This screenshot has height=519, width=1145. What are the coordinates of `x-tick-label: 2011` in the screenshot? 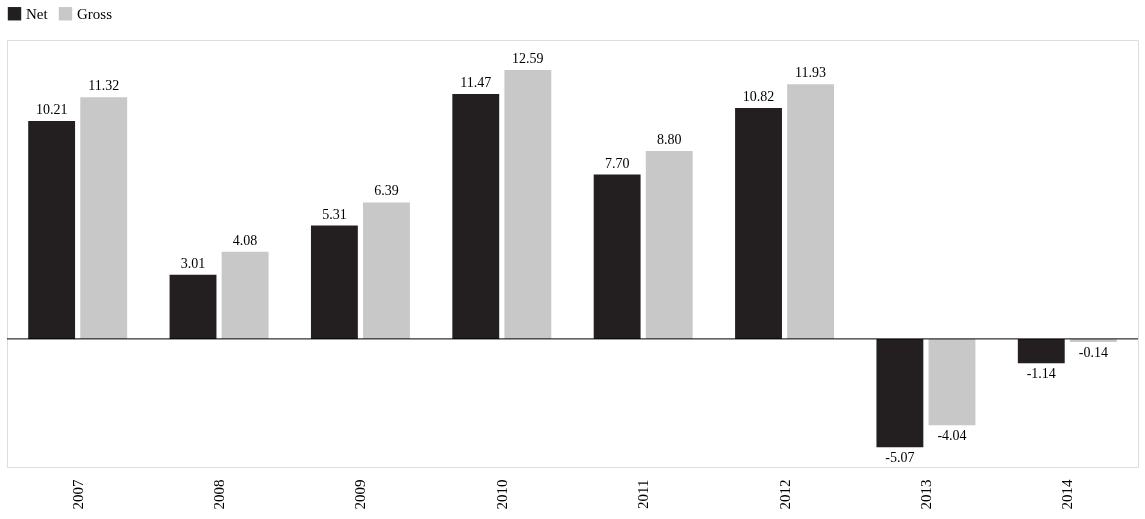 It's located at (643, 494).